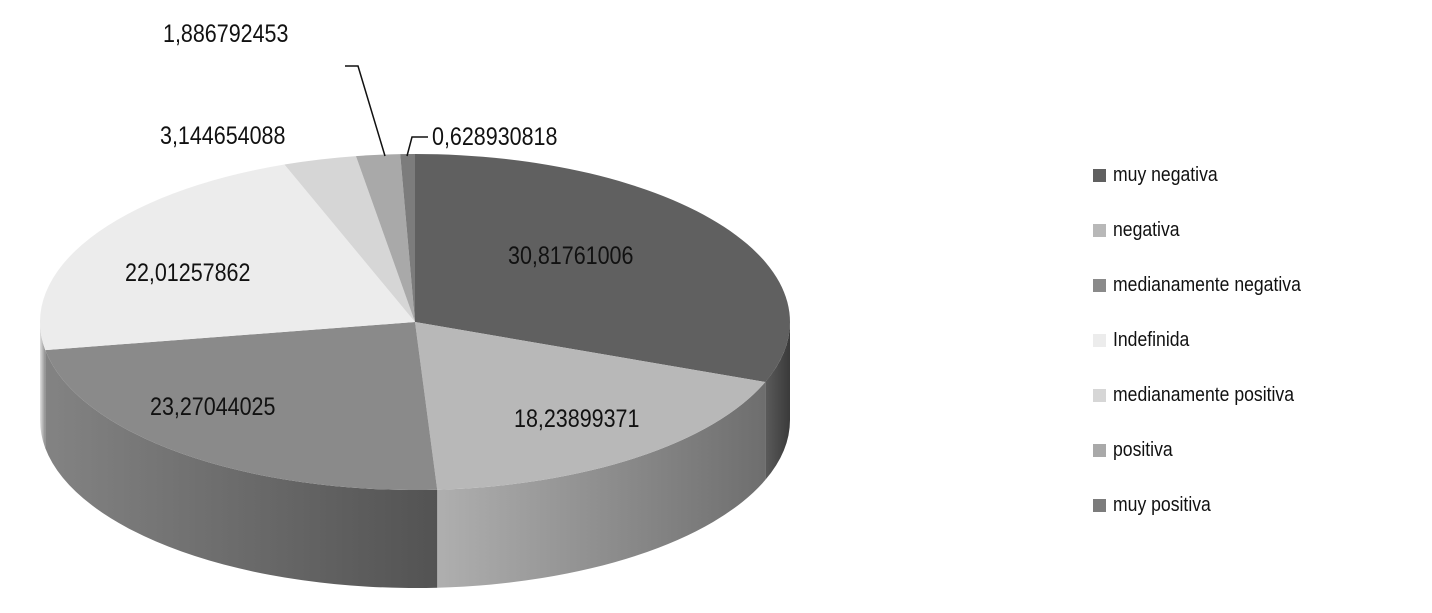 The height and width of the screenshot is (613, 1432). Describe the element at coordinates (349, 239) in the screenshot. I see `pie-slice-medianamente-positiva` at that location.